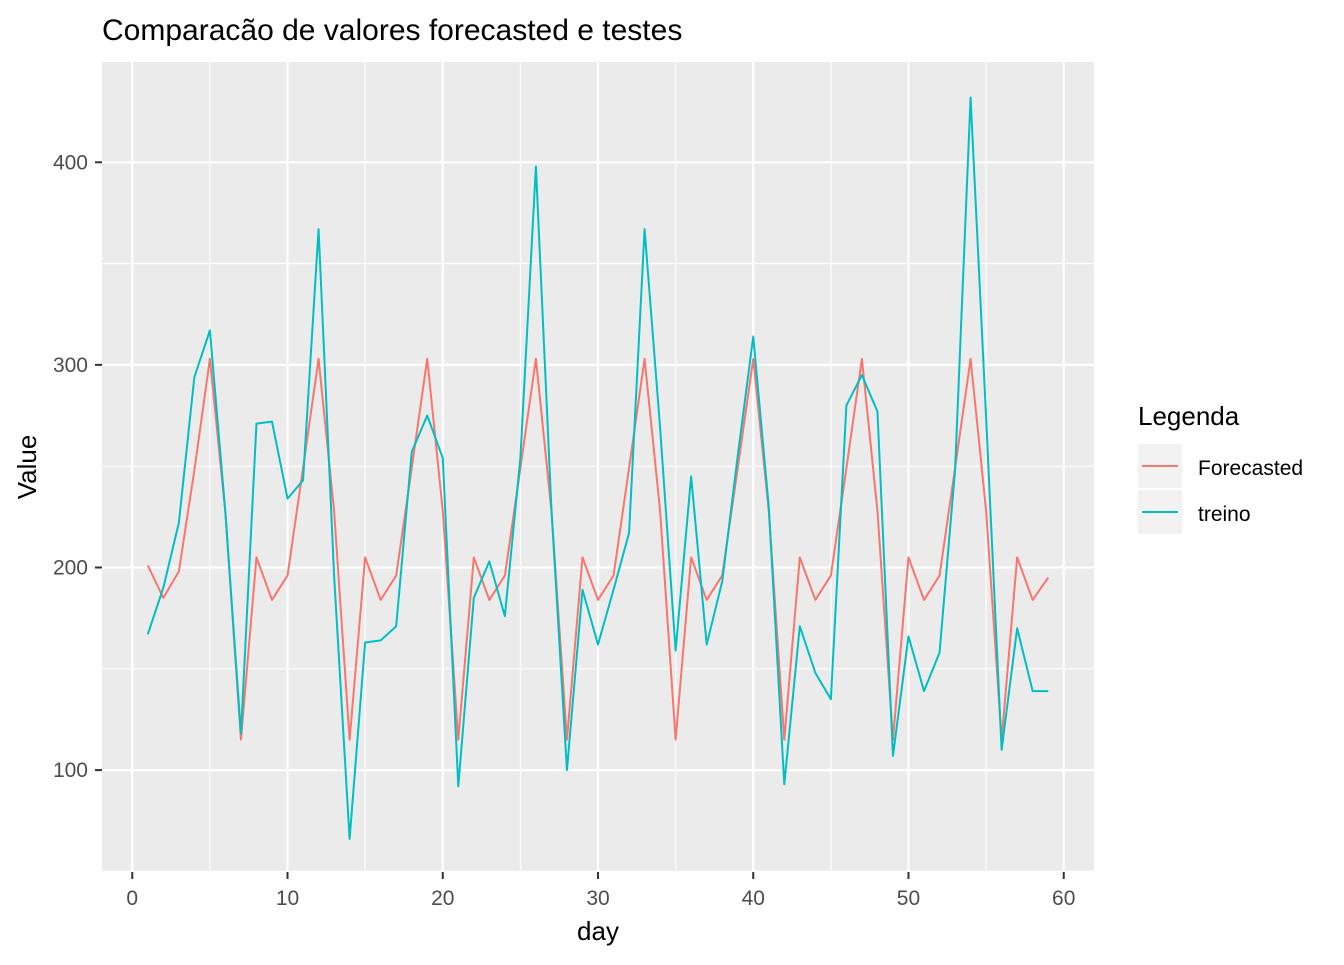  Describe the element at coordinates (287, 898) in the screenshot. I see `x-tick-label: 10` at that location.